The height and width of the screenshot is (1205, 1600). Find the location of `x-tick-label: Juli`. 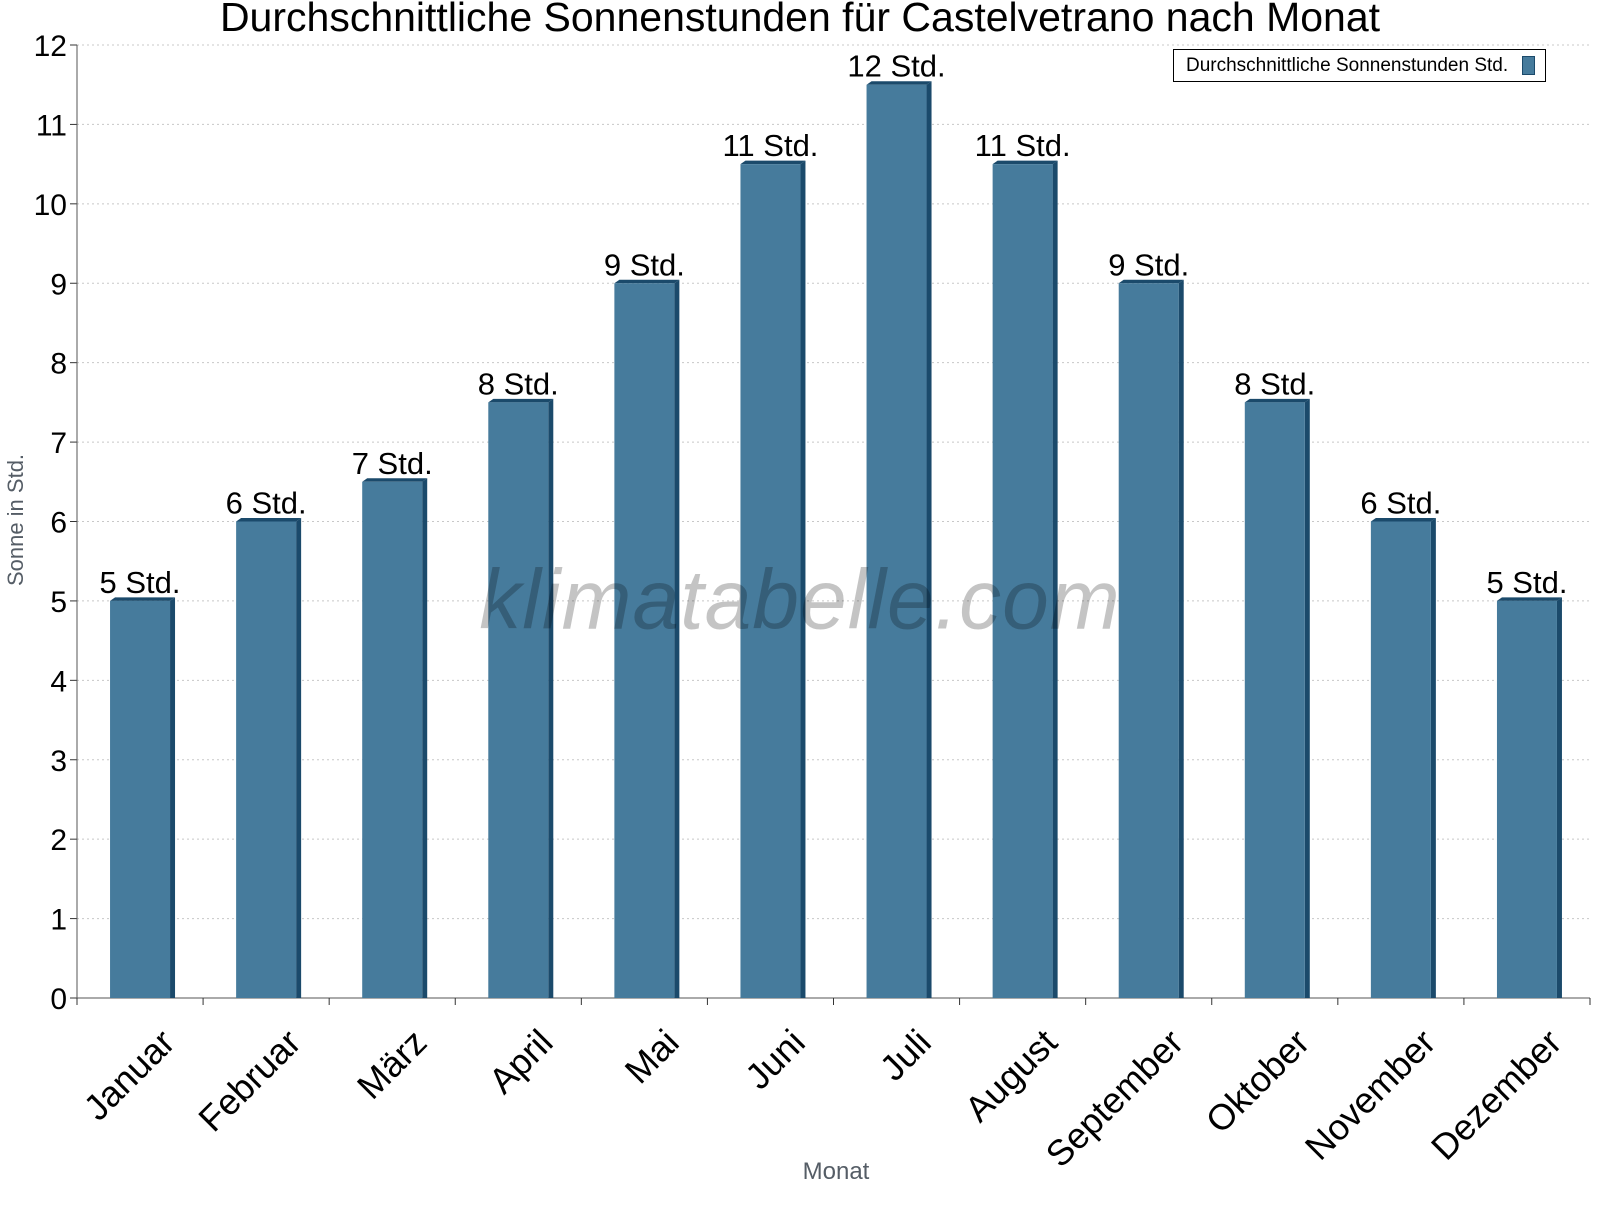

x-tick-label: Juli is located at coordinates (905, 1054).